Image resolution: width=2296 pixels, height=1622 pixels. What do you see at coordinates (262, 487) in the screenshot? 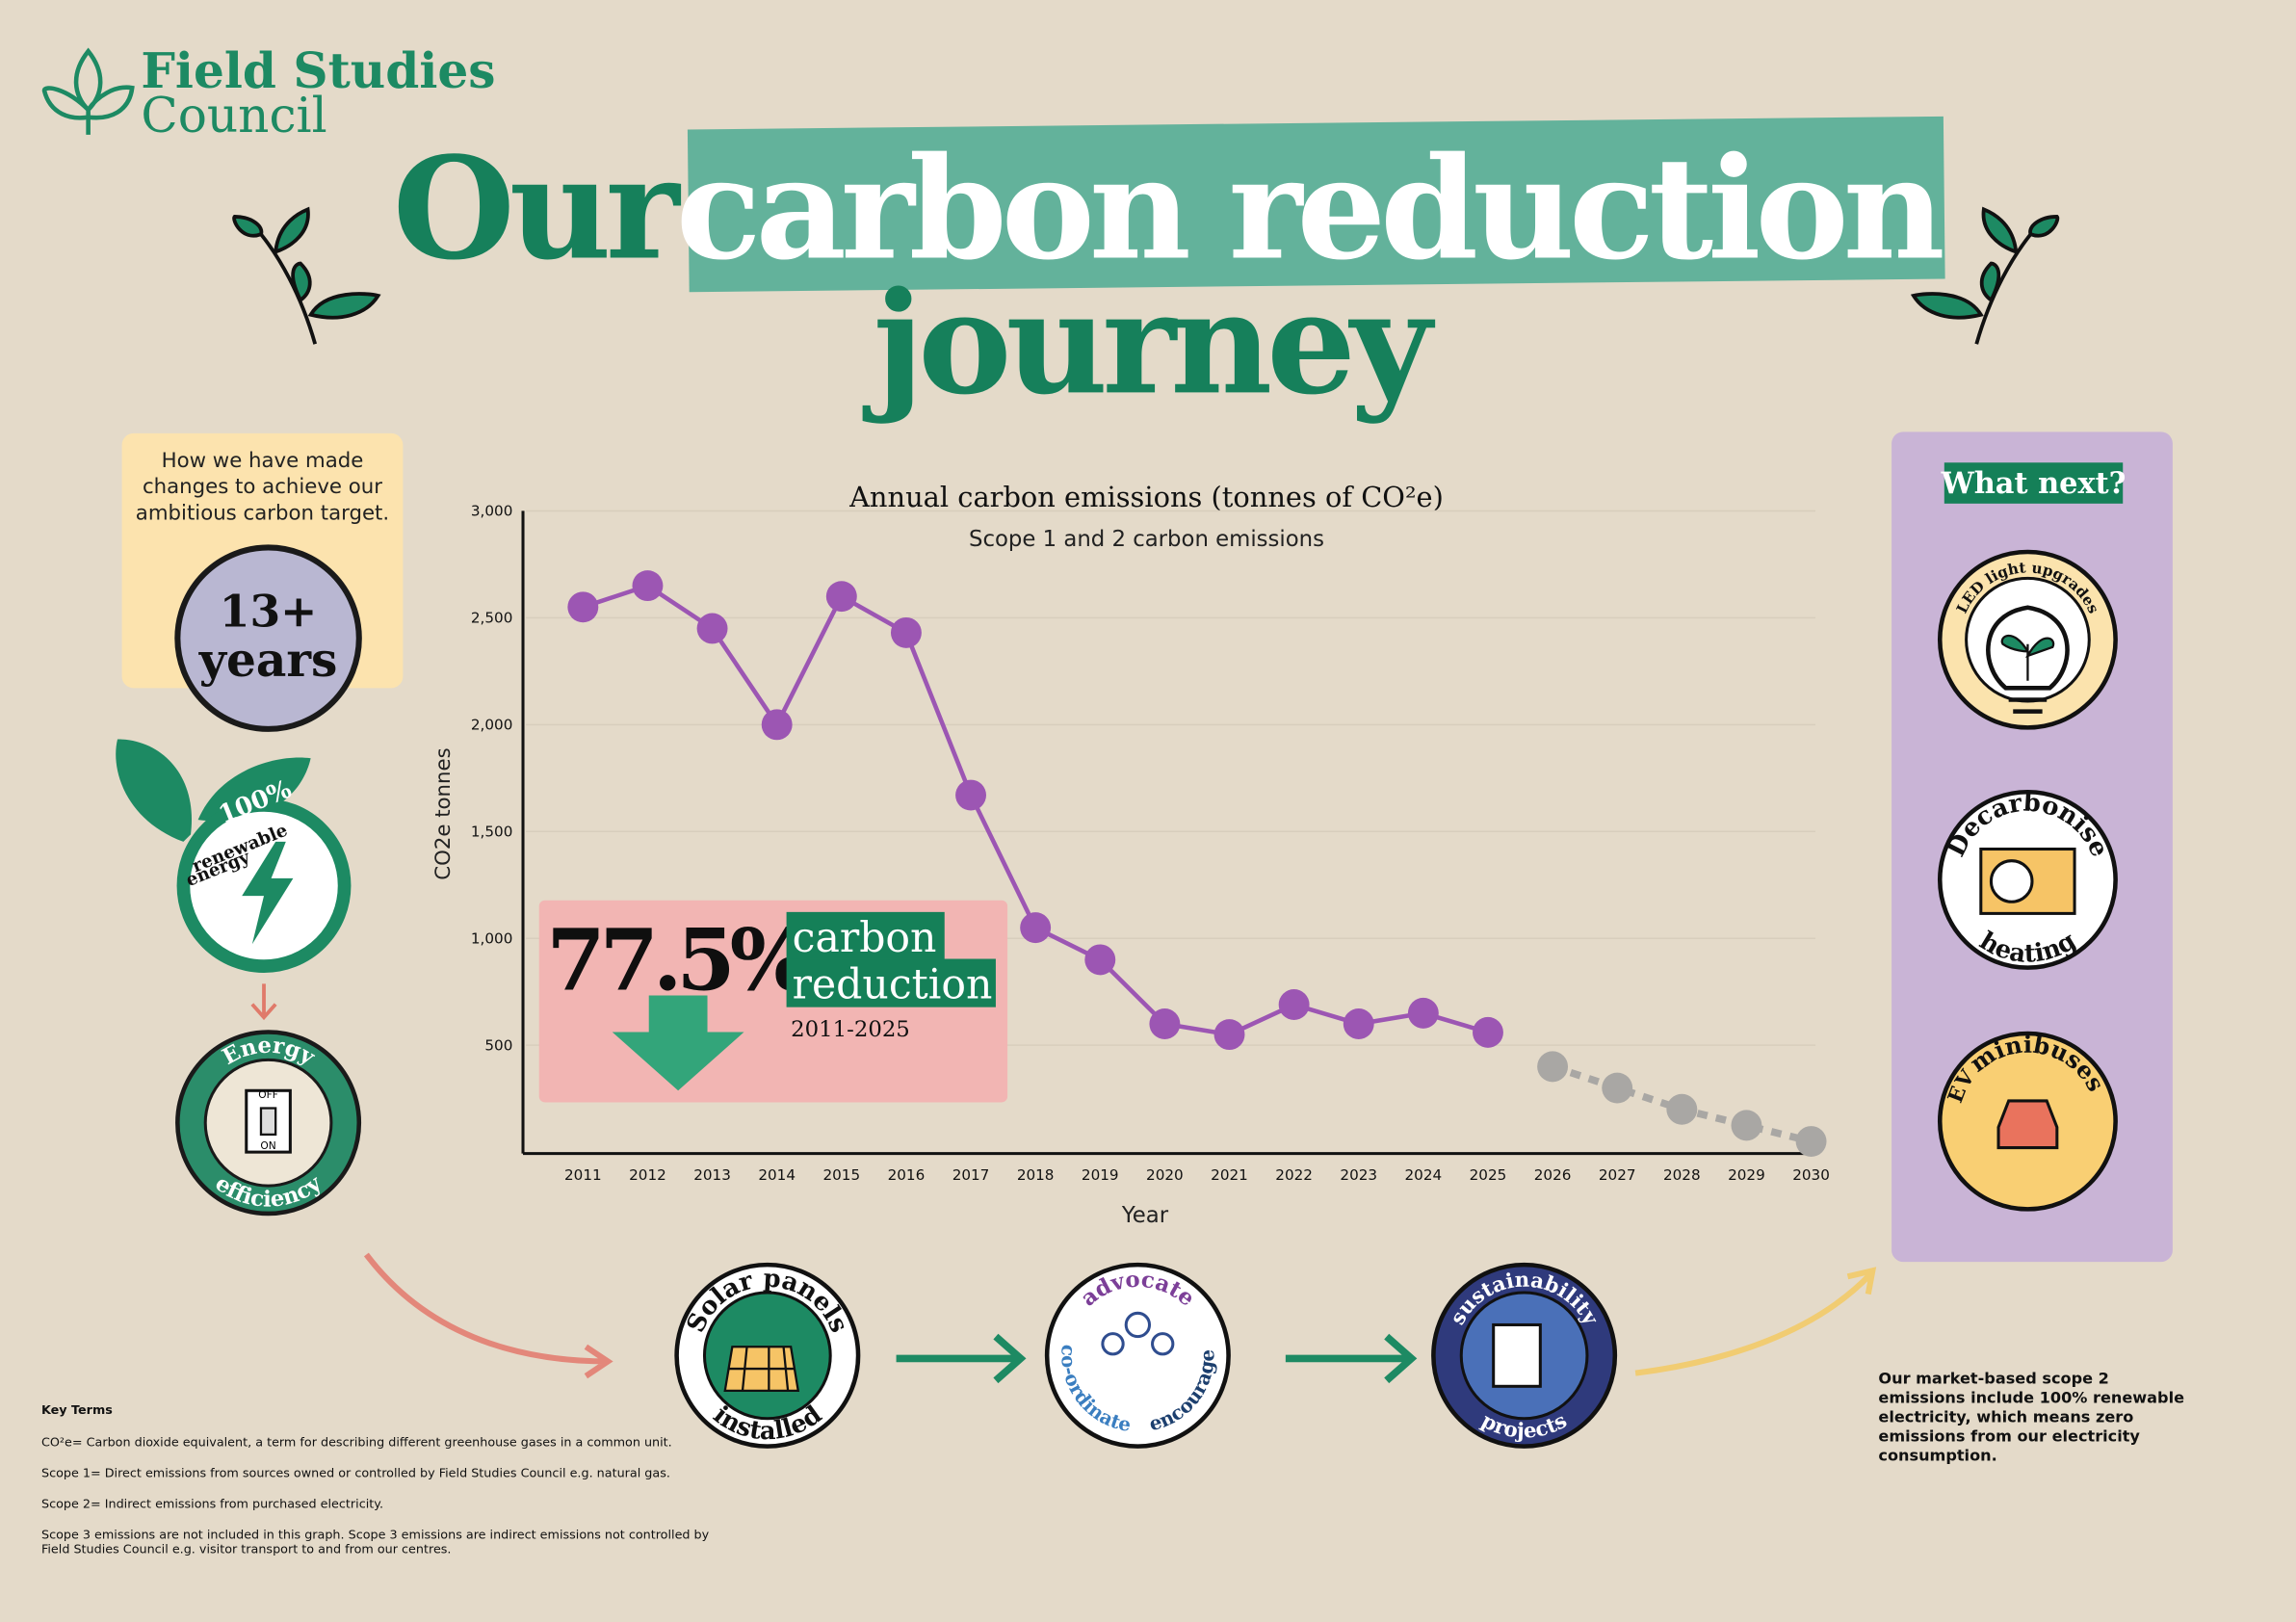
I see `intro-line: changes to achieve our` at bounding box center [262, 487].